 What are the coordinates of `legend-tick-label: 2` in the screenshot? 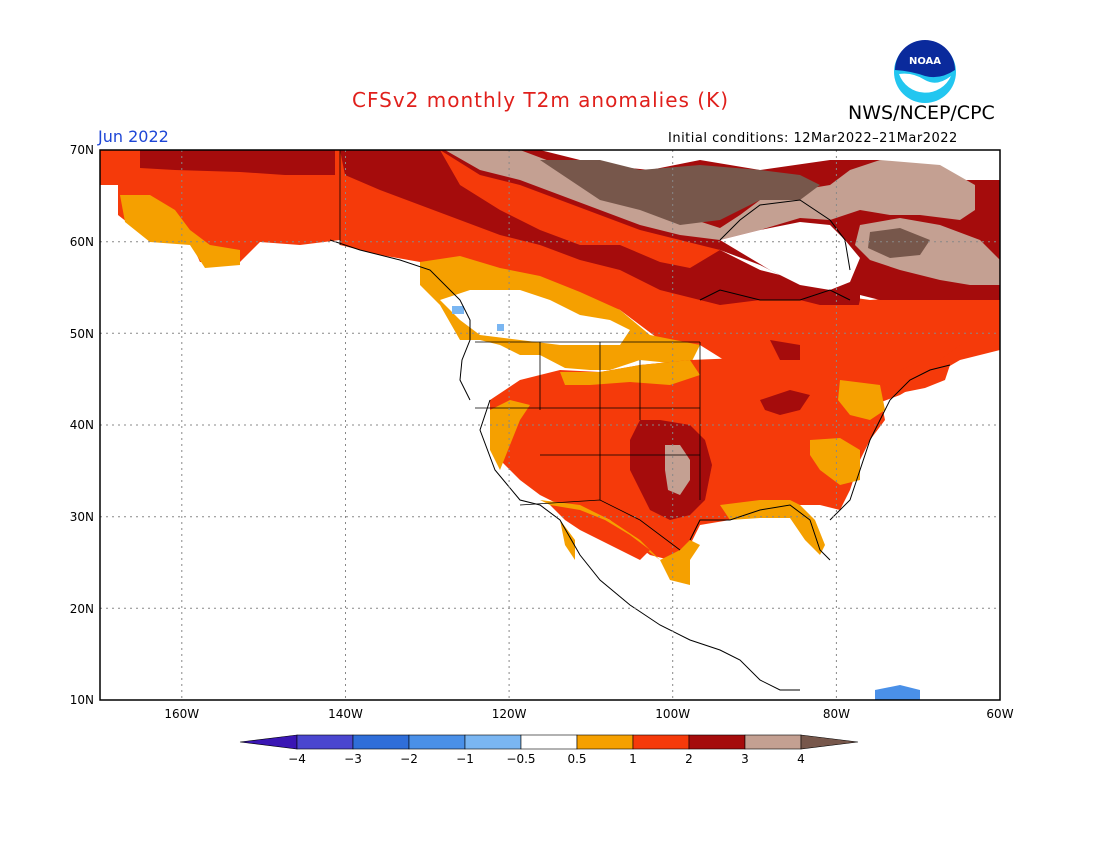 It's located at (689, 759).